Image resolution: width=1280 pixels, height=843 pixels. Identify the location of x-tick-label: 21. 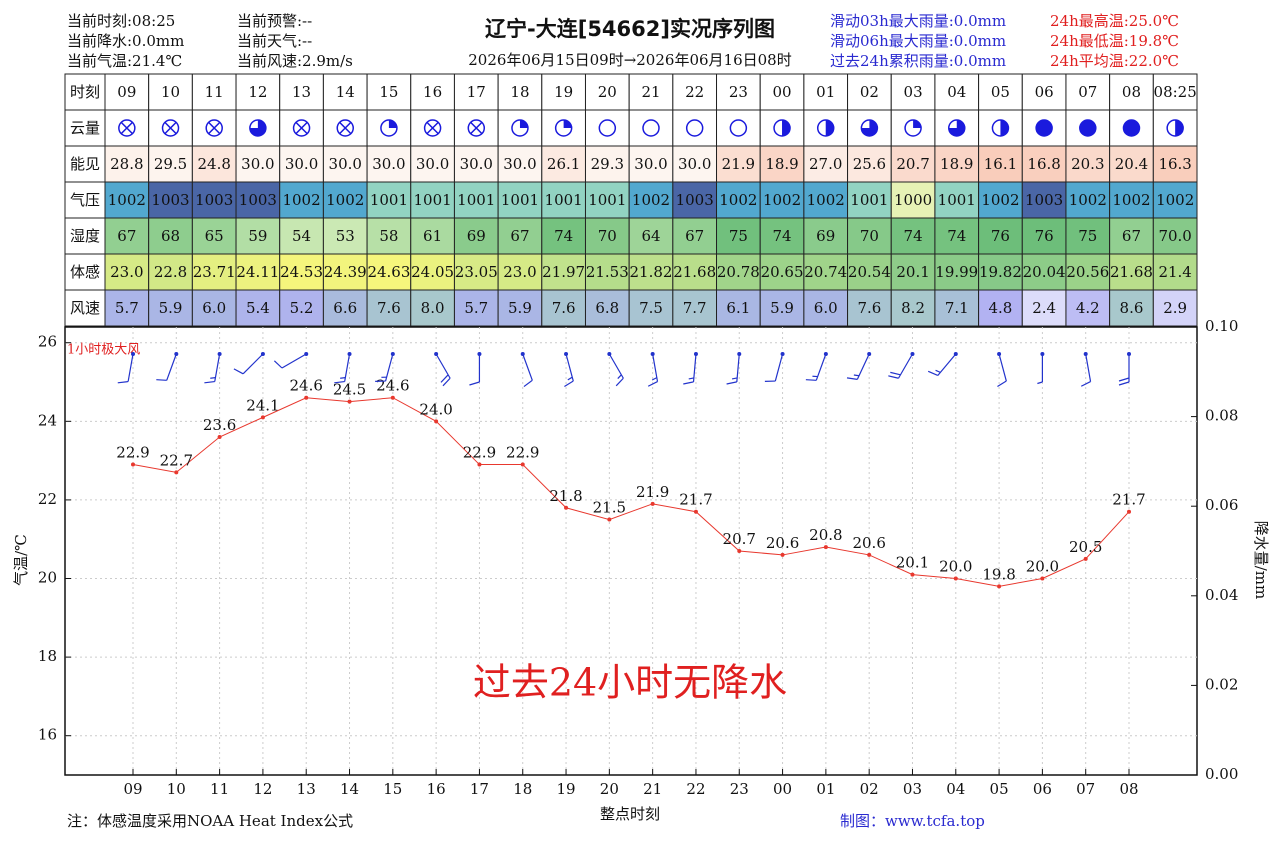
(652, 789).